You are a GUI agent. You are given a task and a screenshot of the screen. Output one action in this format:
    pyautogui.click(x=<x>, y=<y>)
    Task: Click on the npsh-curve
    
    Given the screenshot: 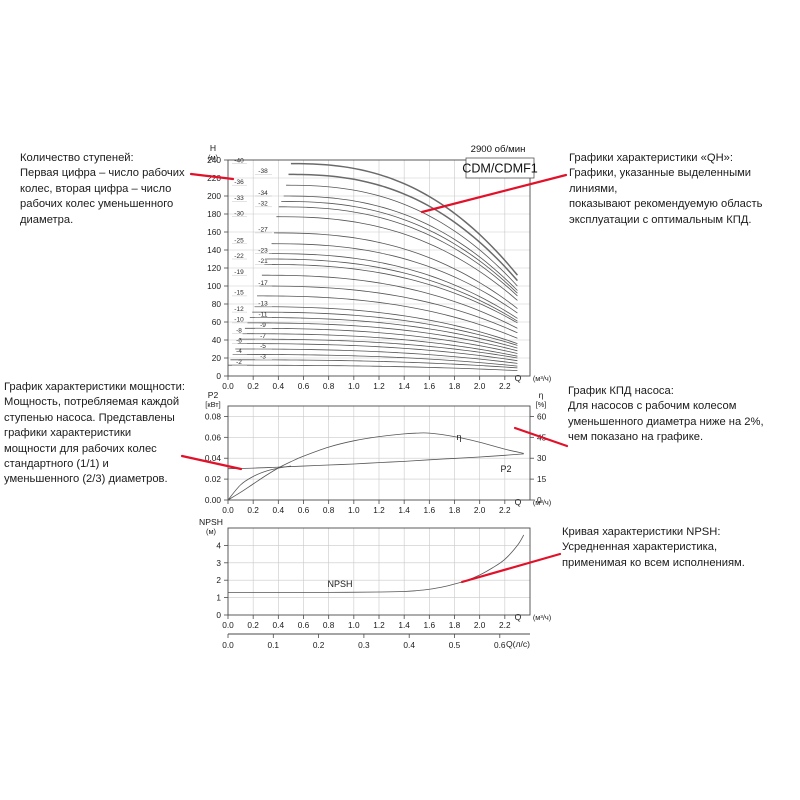 What is the action you would take?
    pyautogui.click(x=376, y=563)
    